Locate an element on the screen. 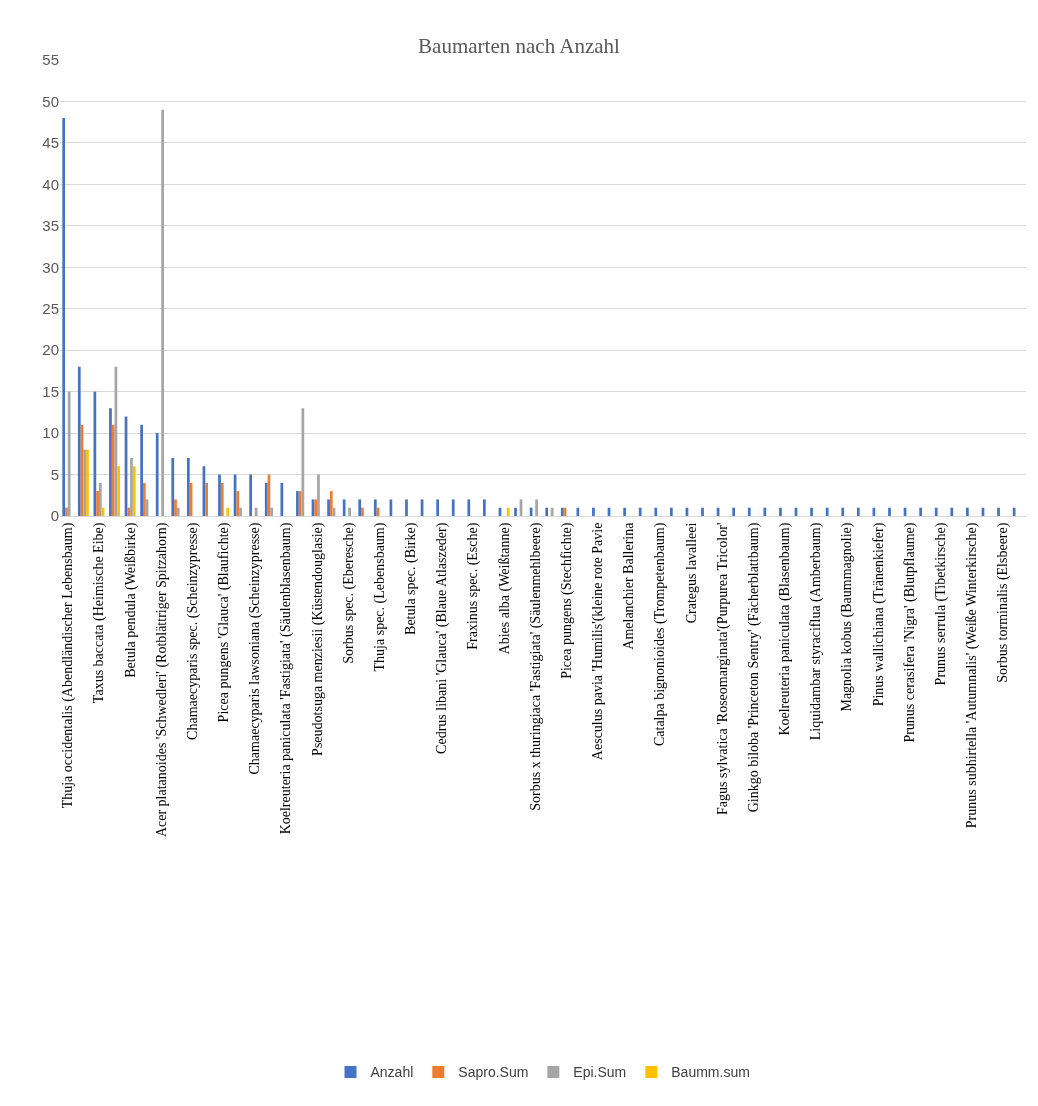  x-tick-label: Prunus serrula (Tibetkirsche) is located at coordinates (940, 604).